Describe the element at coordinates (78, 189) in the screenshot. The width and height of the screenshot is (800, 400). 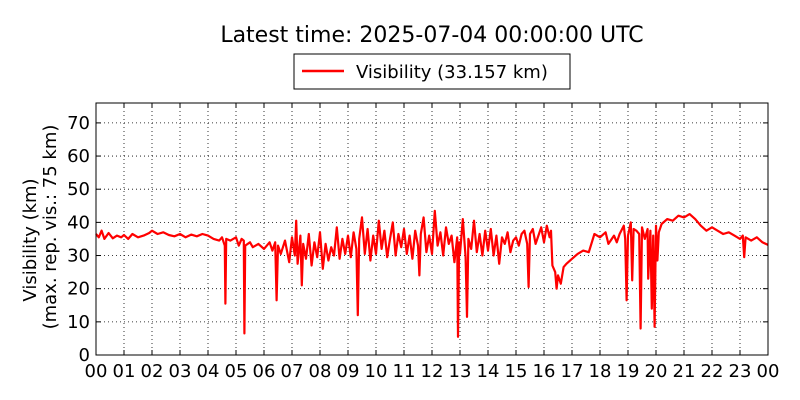
I see `y-tick-label: 50` at that location.